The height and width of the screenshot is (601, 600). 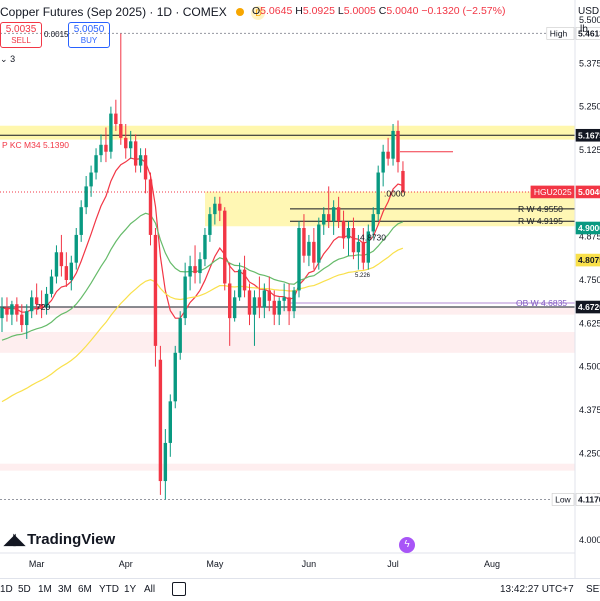 I want to click on settings-button: SET, so click(x=593, y=589).